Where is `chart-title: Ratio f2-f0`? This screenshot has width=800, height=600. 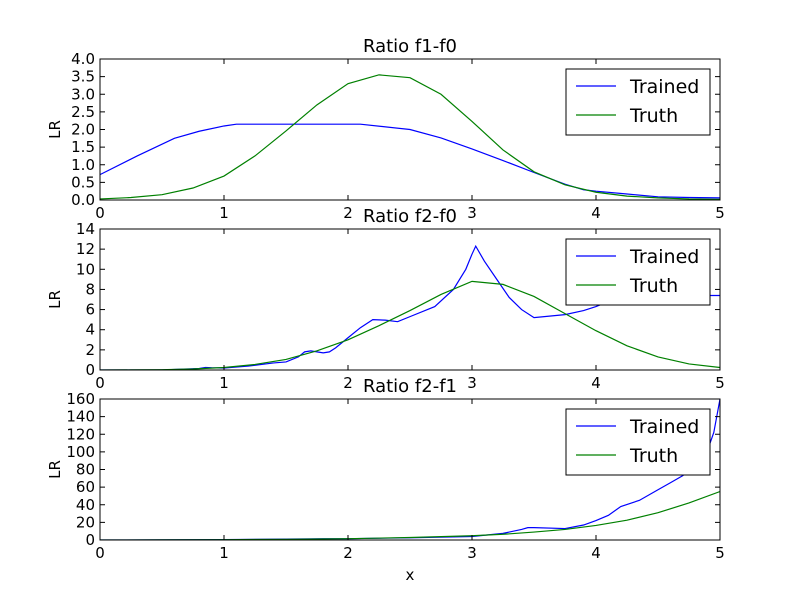
chart-title: Ratio f2-f0 is located at coordinates (410, 216).